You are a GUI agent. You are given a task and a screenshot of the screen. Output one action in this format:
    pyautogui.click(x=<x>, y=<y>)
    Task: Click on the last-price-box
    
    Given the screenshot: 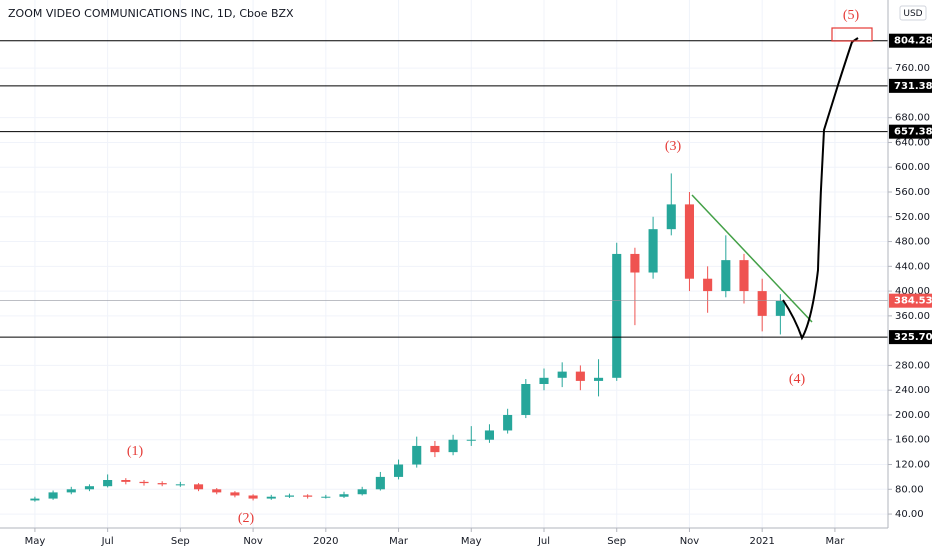 What is the action you would take?
    pyautogui.click(x=910, y=300)
    